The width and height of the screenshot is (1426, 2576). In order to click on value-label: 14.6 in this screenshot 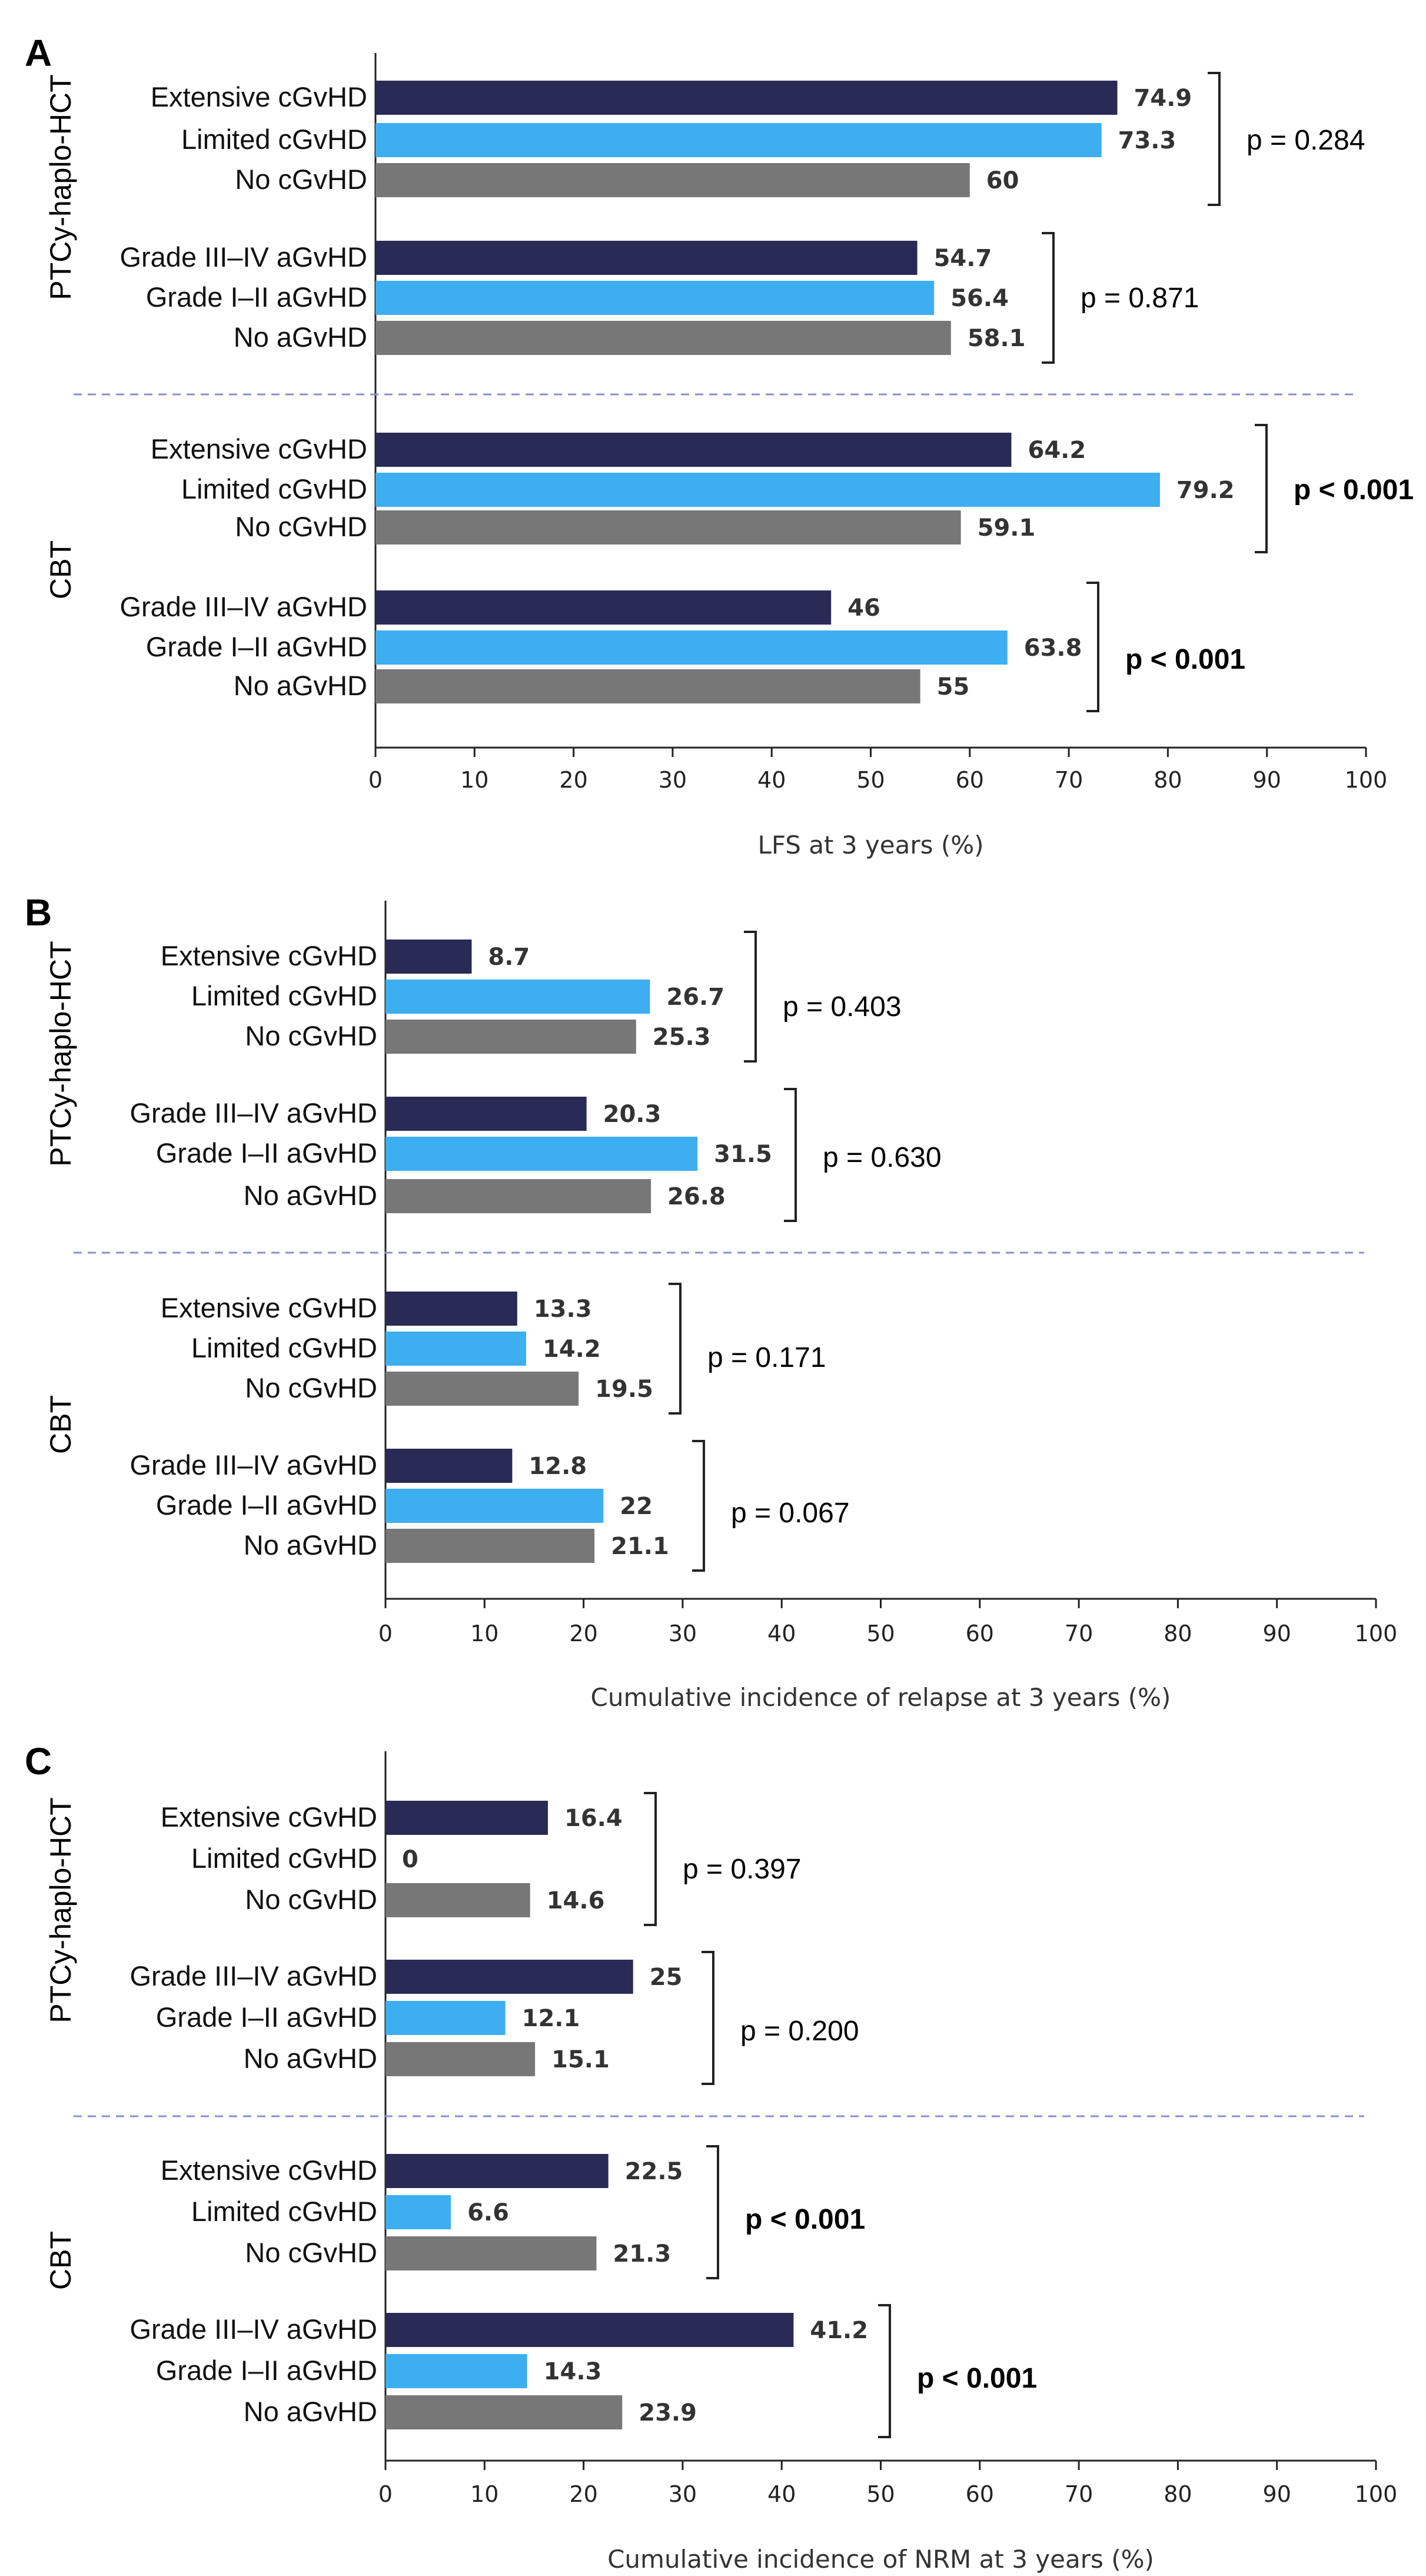, I will do `click(576, 1900)`.